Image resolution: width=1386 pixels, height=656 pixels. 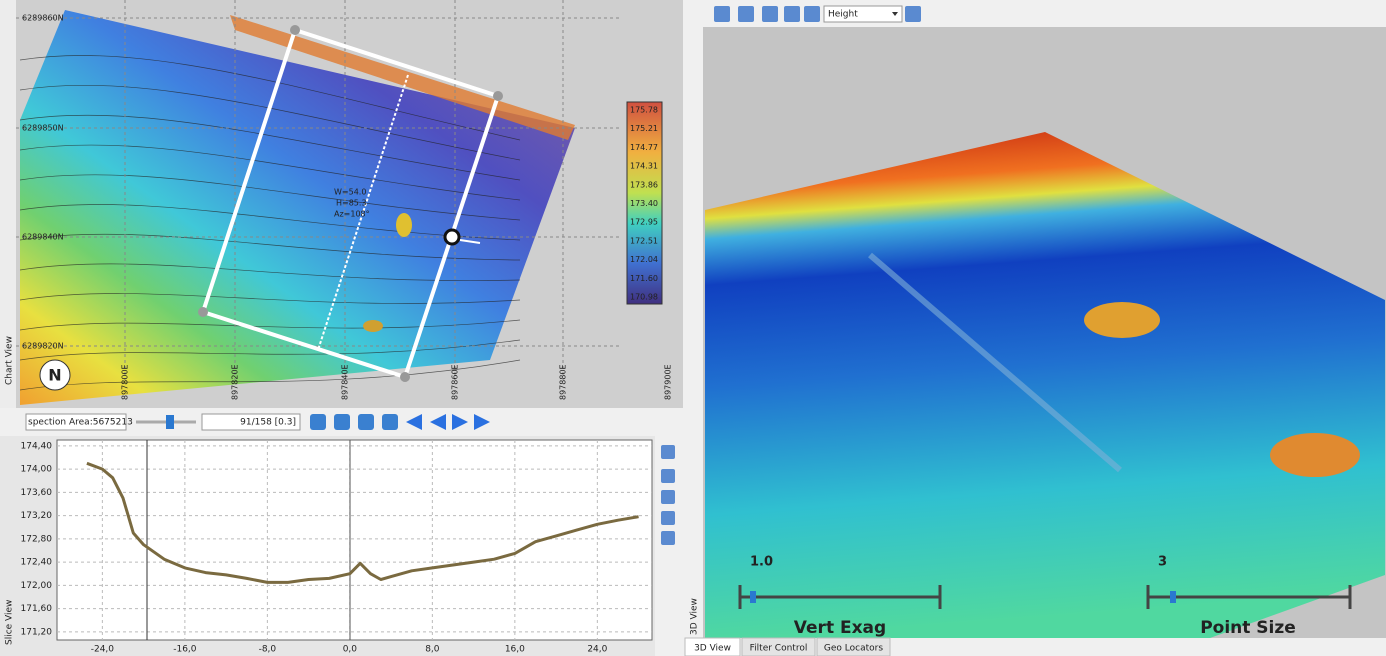 What do you see at coordinates (1248, 628) in the screenshot?
I see `slider-label: Point Size` at bounding box center [1248, 628].